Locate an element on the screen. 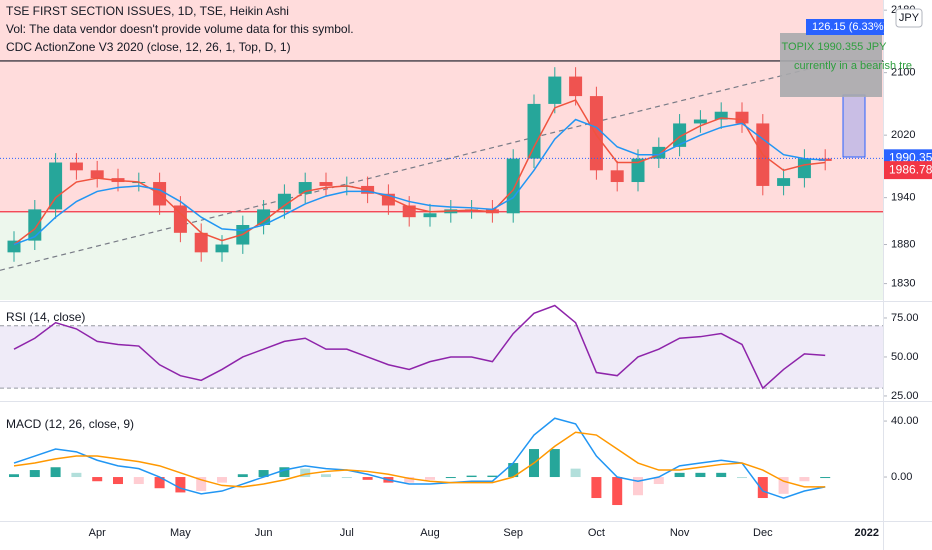 This screenshot has height=550, width=932. y-tick-label: 25.00 is located at coordinates (905, 396).